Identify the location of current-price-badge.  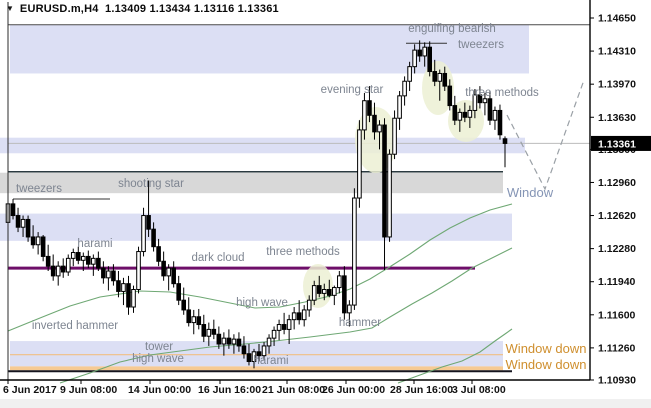
(621, 143).